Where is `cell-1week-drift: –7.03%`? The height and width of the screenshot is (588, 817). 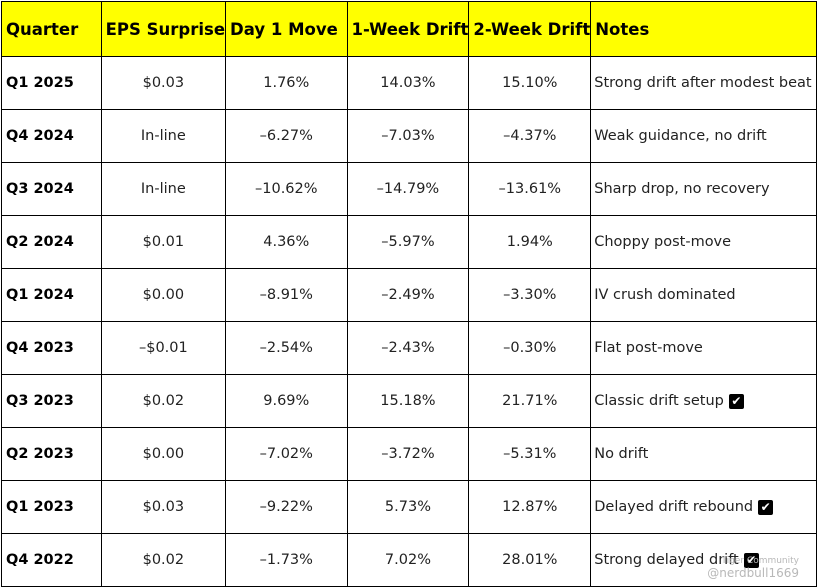 cell-1week-drift: –7.03% is located at coordinates (408, 136).